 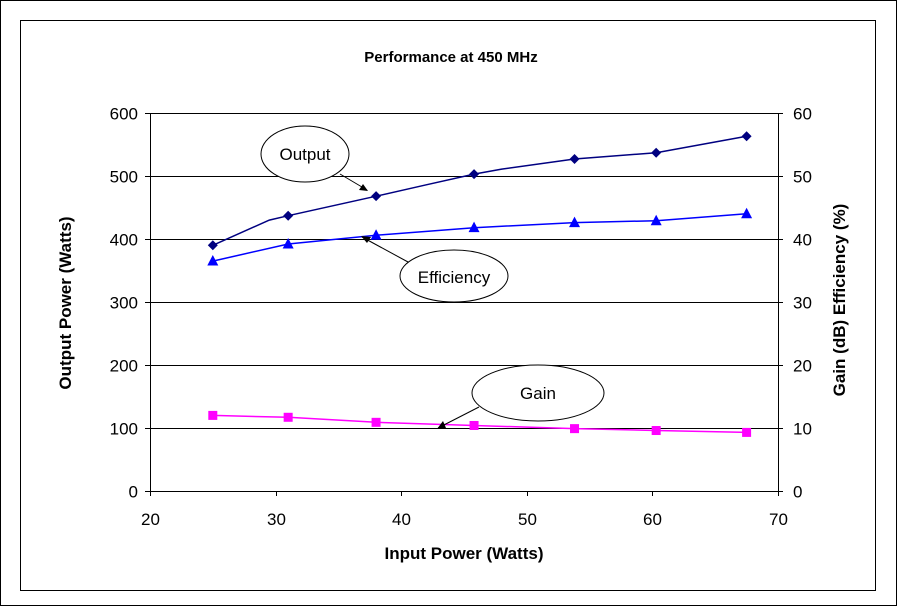 What do you see at coordinates (527, 519) in the screenshot?
I see `x-tick-label-50: 50` at bounding box center [527, 519].